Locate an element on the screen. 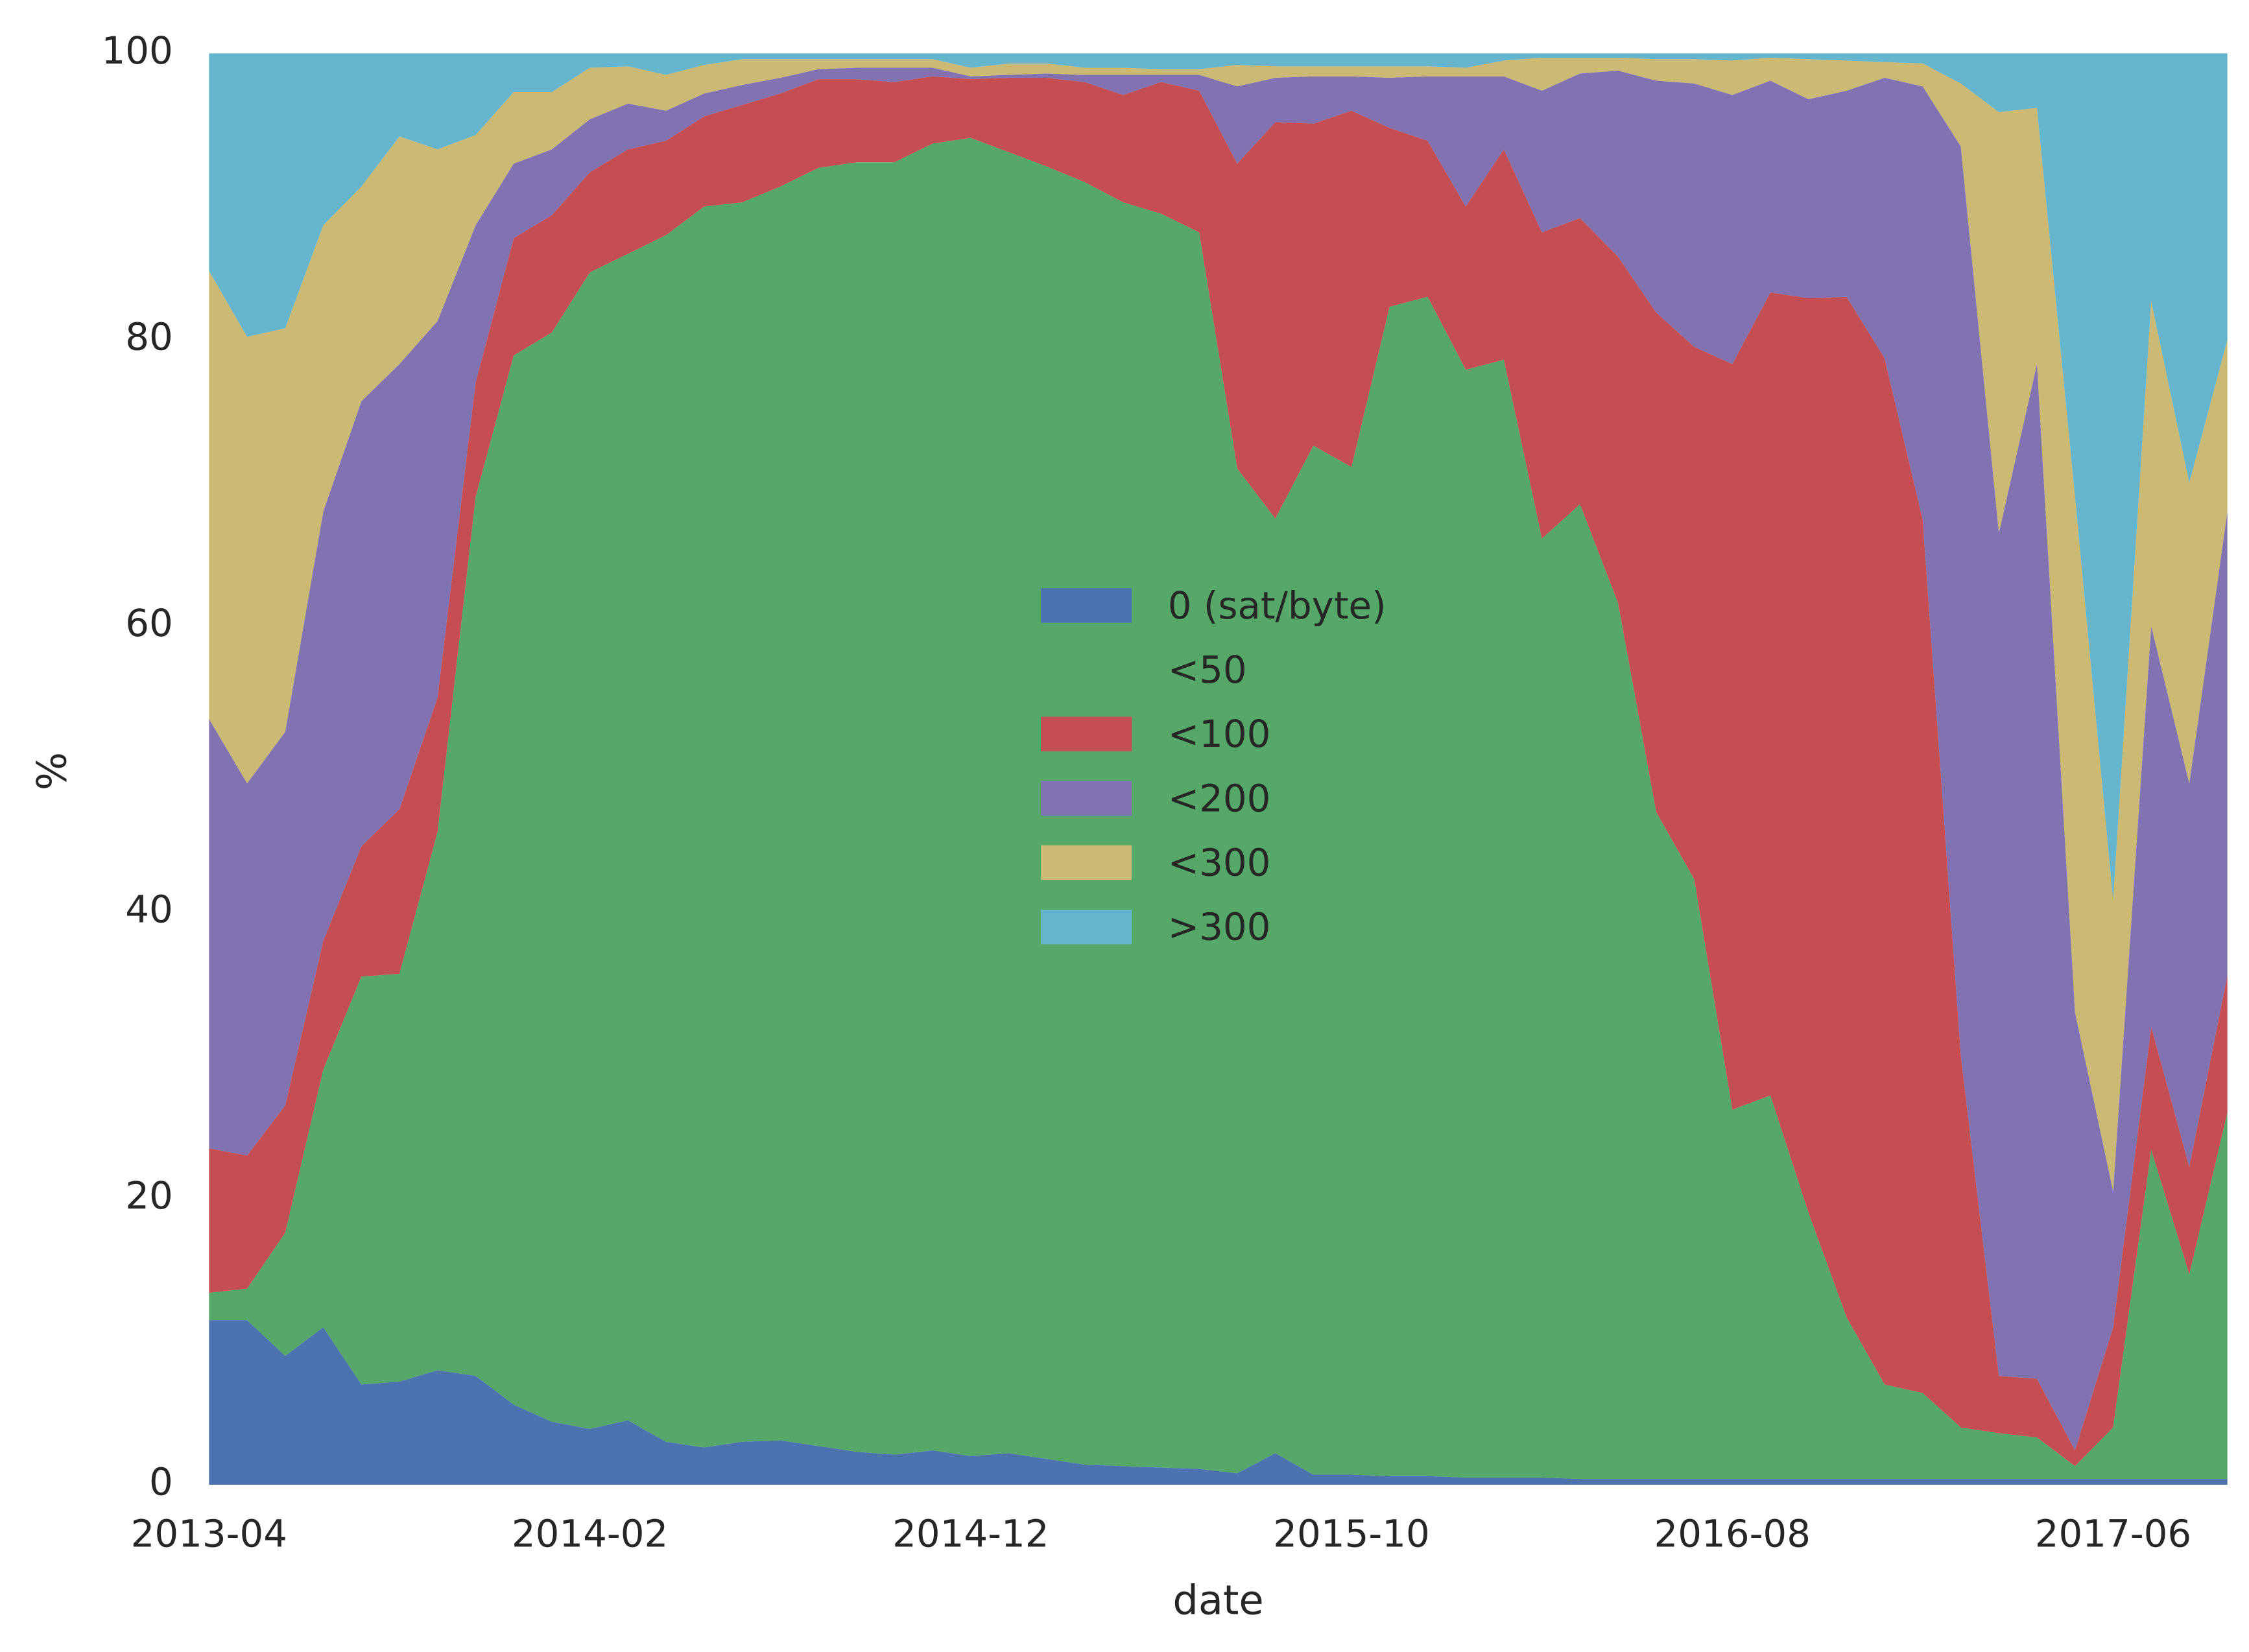 The width and height of the screenshot is (2249, 1652). y-axis-label: % is located at coordinates (52, 771).